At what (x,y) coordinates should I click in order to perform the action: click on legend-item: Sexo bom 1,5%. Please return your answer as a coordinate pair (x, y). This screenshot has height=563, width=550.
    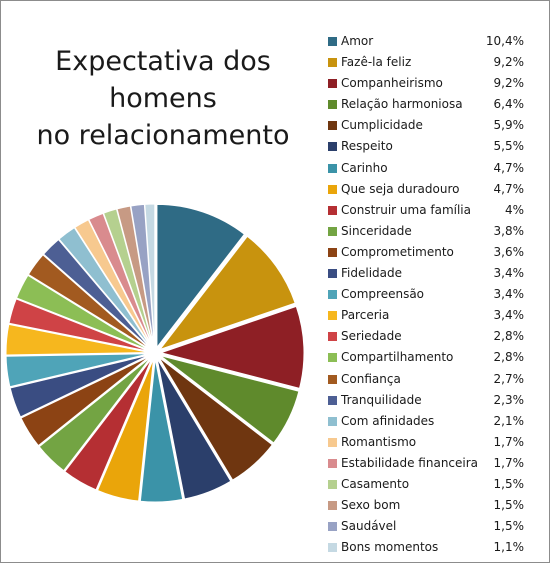
    Looking at the image, I should click on (426, 505).